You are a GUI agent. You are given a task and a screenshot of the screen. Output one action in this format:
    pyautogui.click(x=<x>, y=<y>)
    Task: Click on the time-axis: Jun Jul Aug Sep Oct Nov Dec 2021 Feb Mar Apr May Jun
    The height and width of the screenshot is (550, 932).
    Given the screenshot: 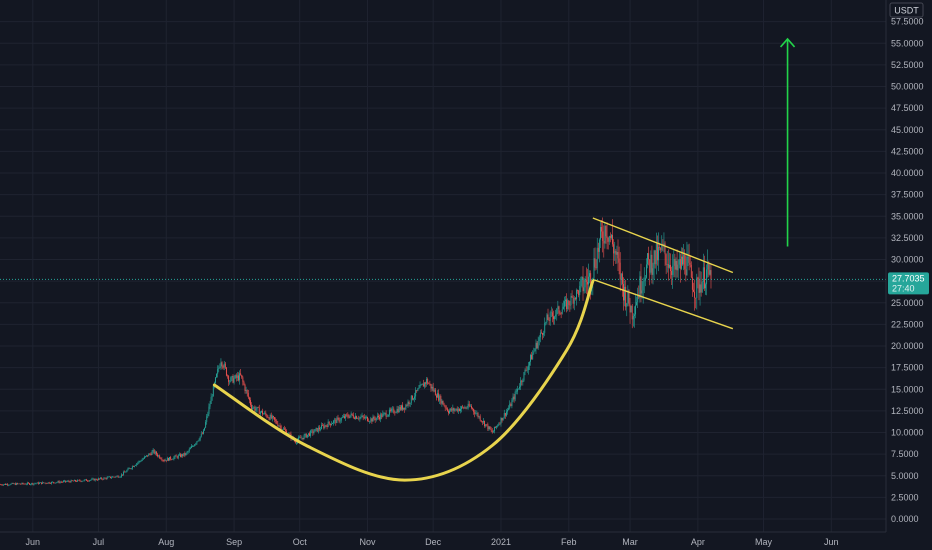 What is the action you would take?
    pyautogui.click(x=432, y=542)
    